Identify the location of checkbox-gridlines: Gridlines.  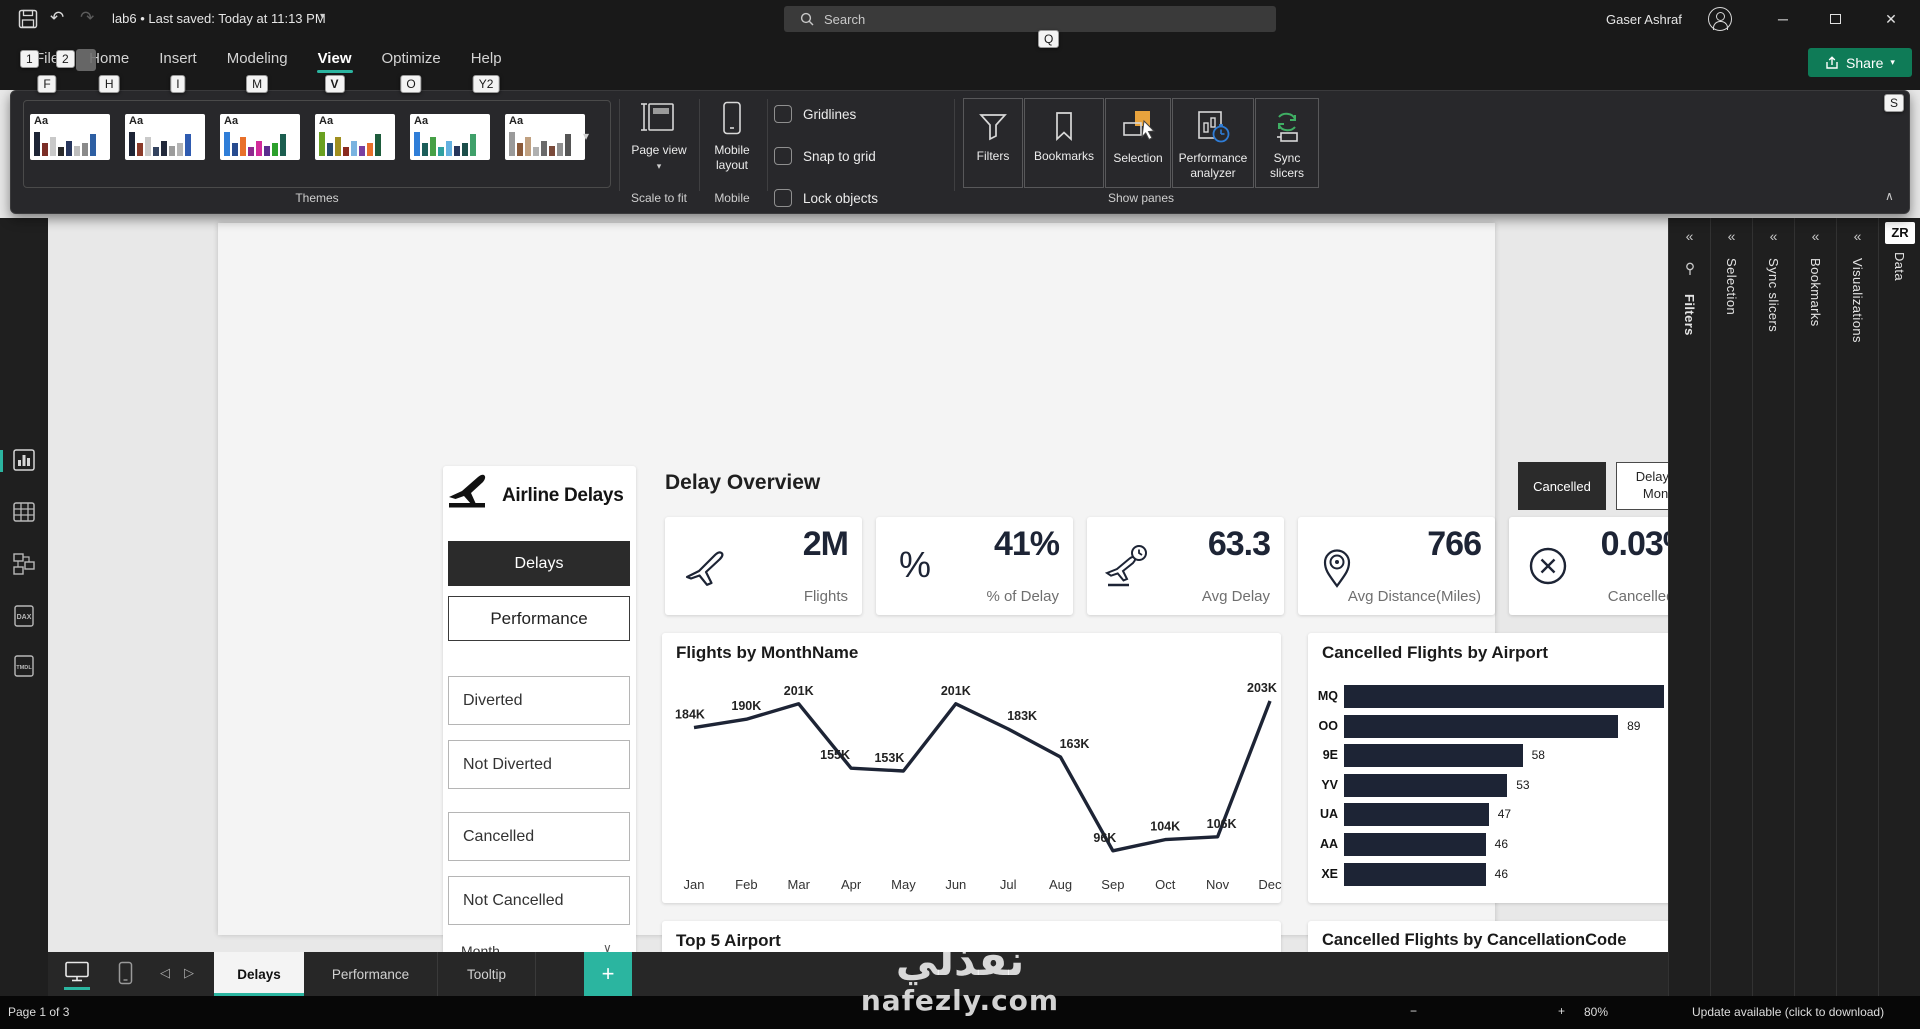
(815, 114).